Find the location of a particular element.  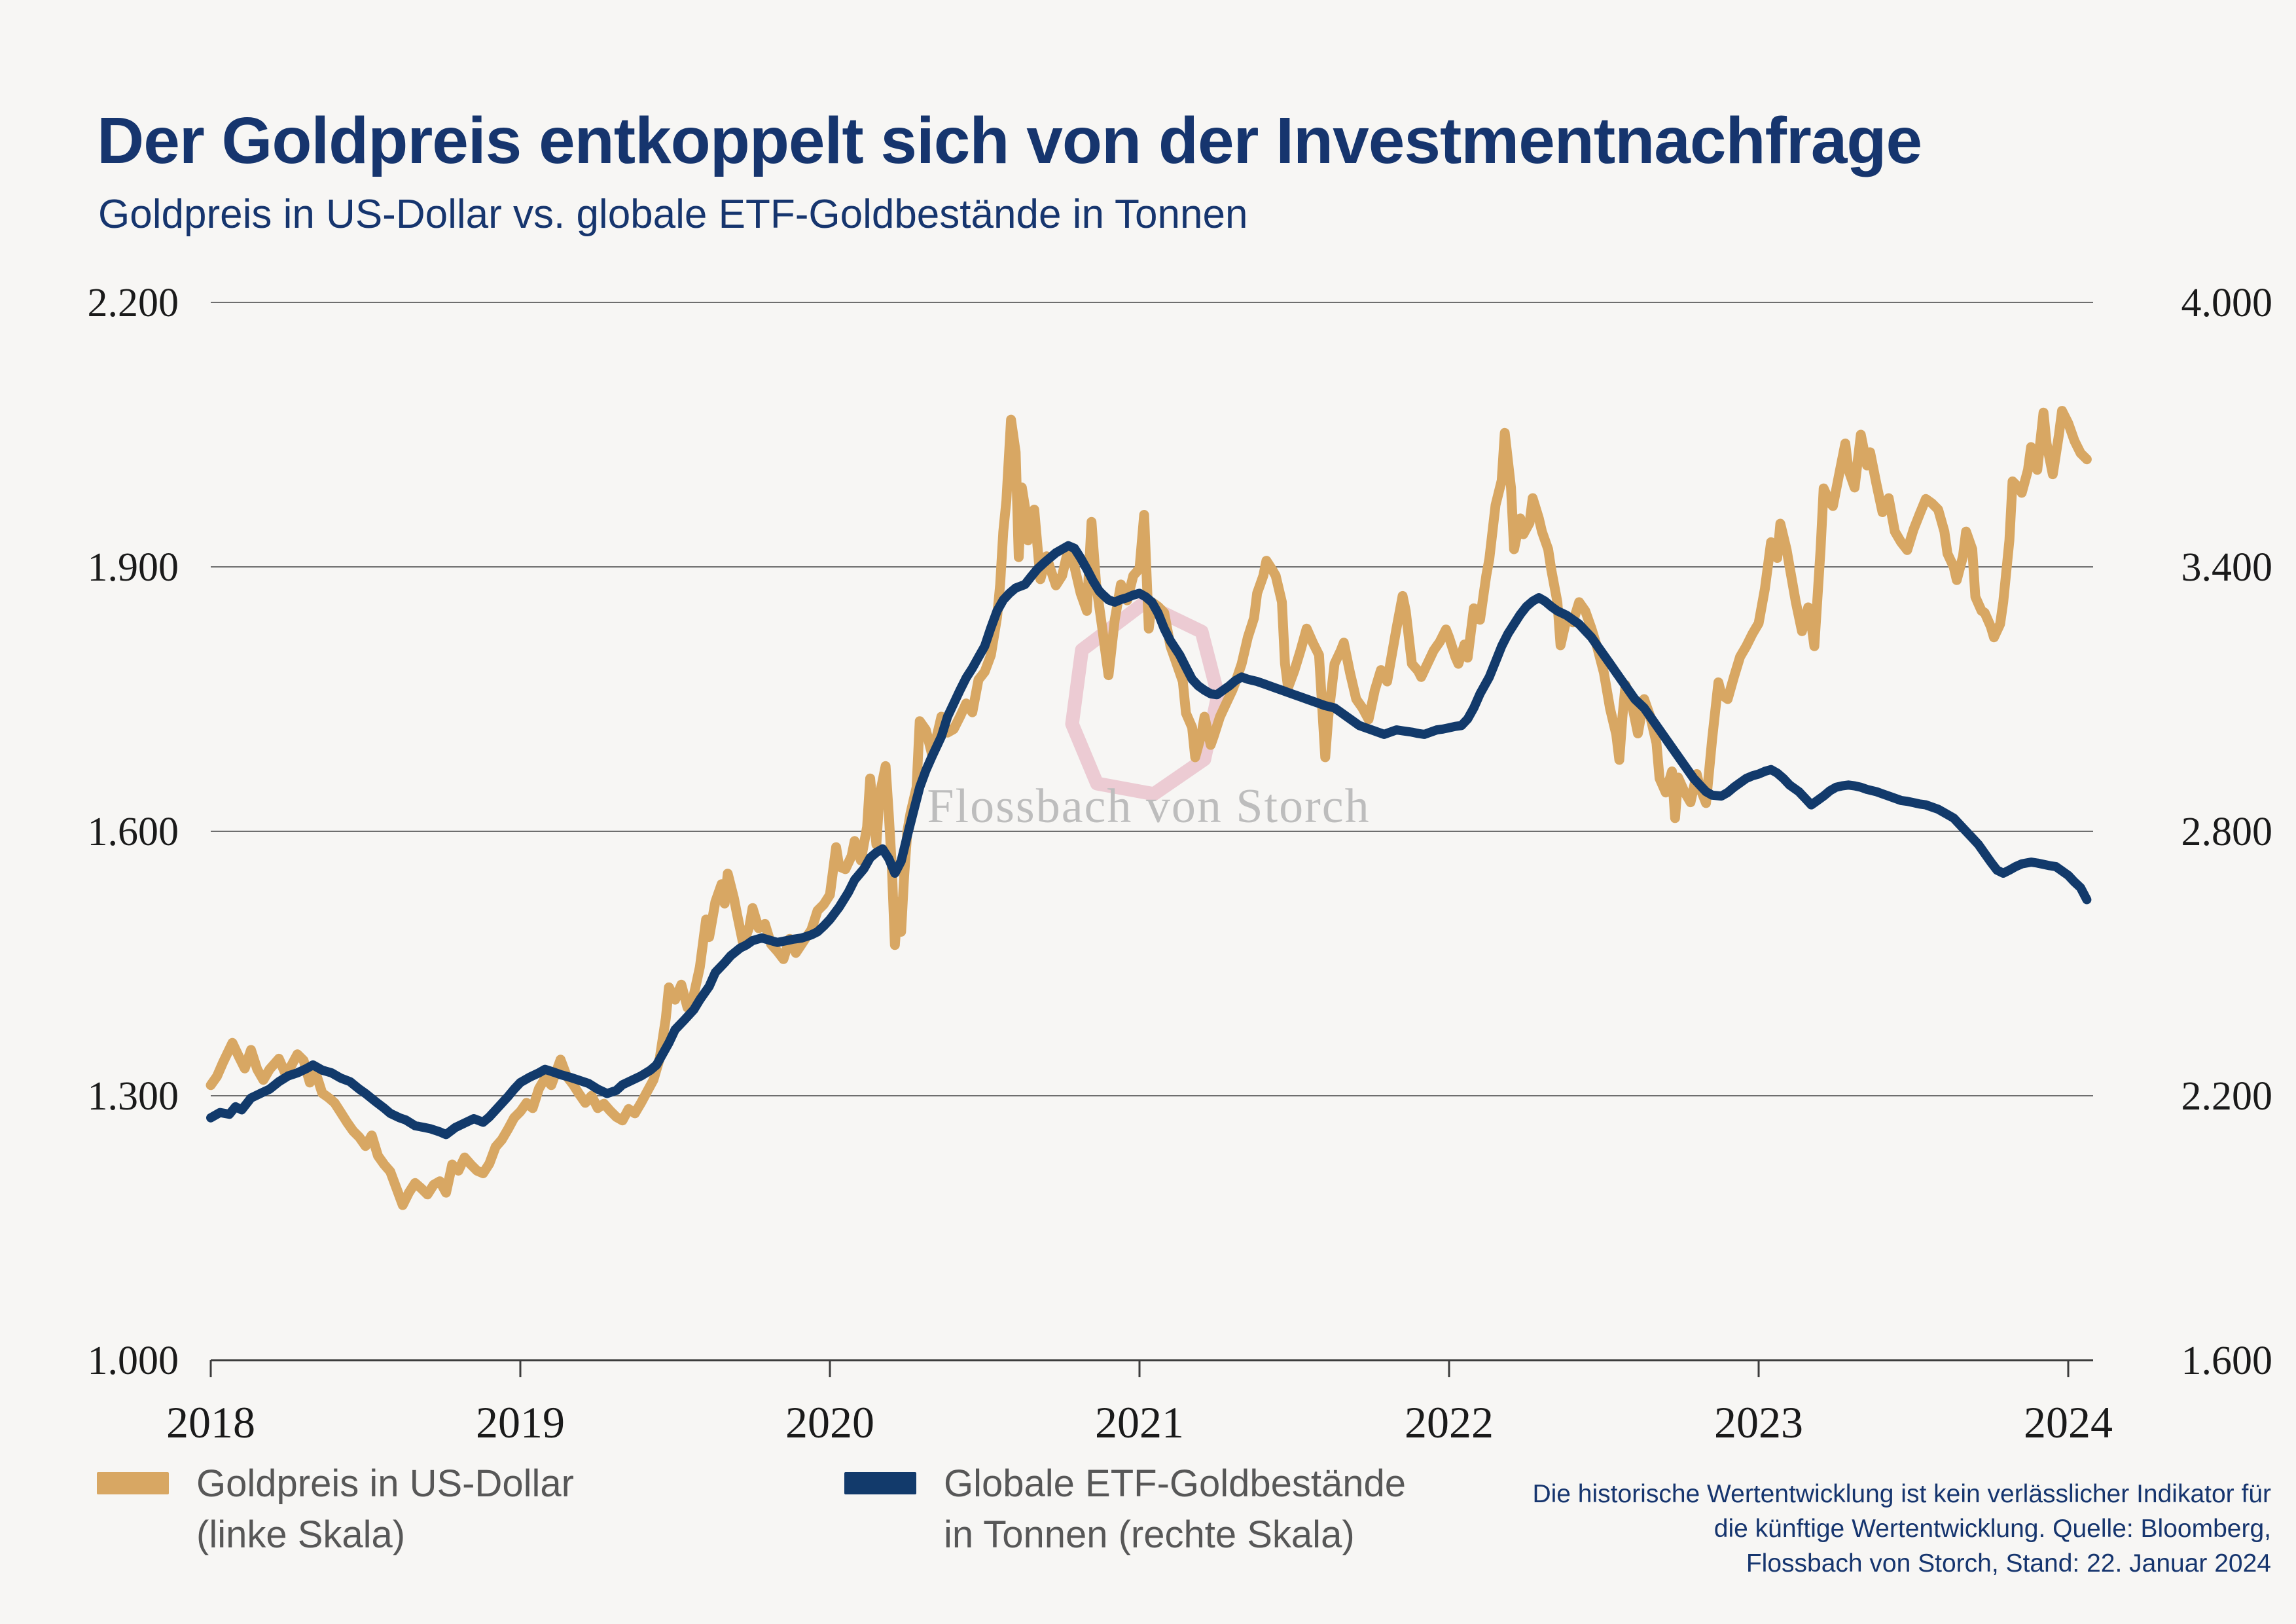

y-axis-label-left: 2.200 is located at coordinates (133, 303).